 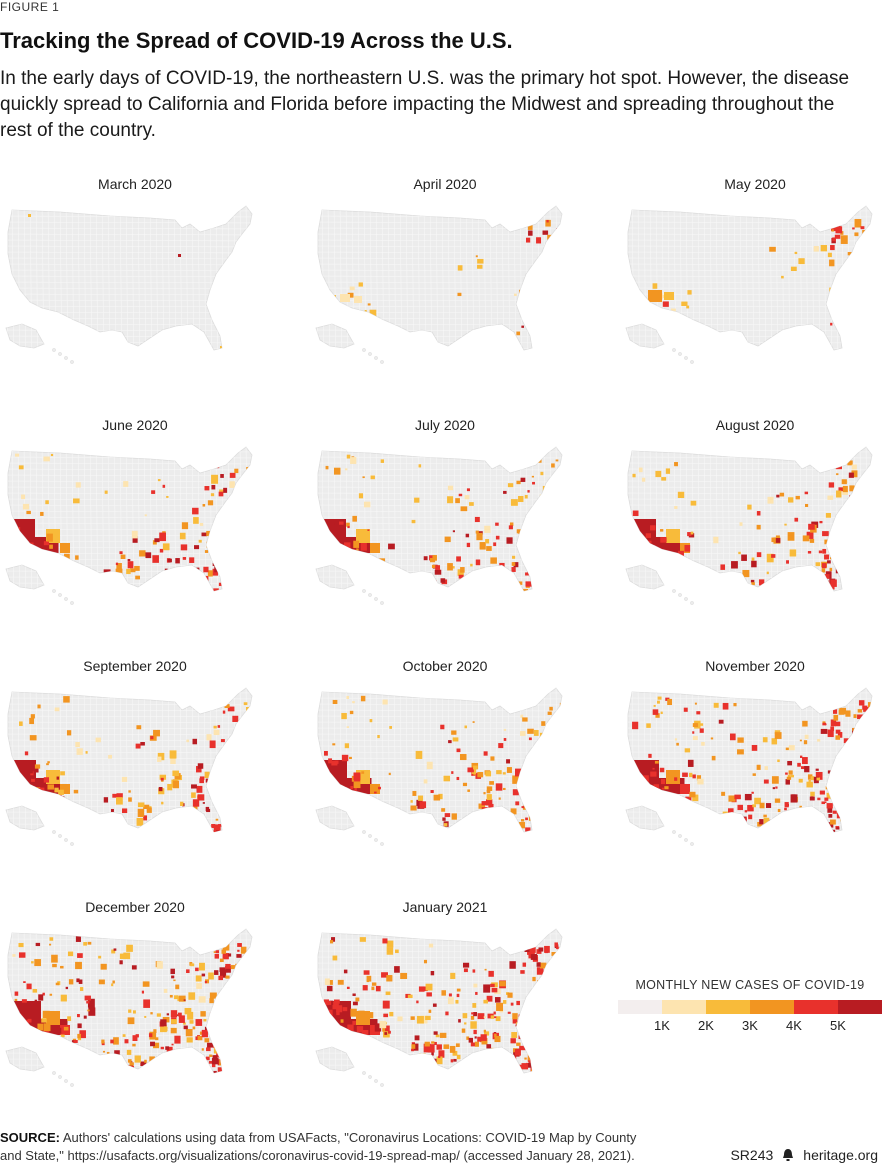 I want to click on map-title: November 2020, so click(x=755, y=666).